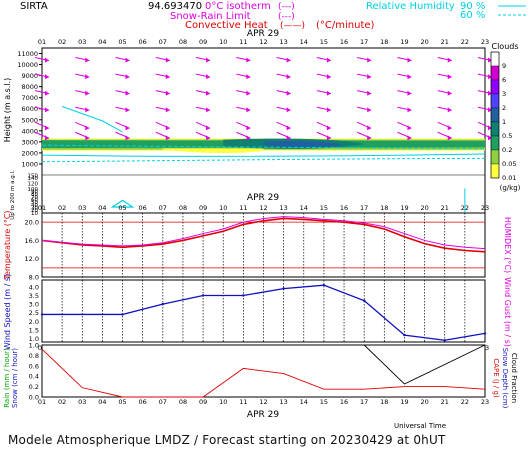 The image size is (528, 450). What do you see at coordinates (62, 208) in the screenshot?
I see `p2top-hour-02: 02` at bounding box center [62, 208].